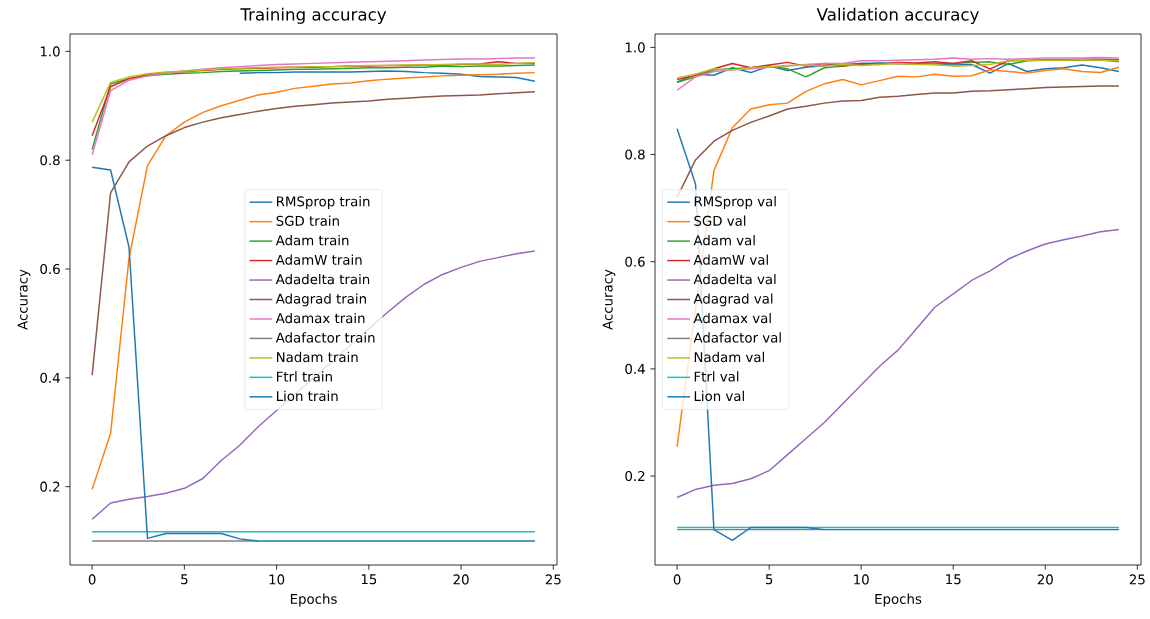  I want to click on chart-title: Training accuracy, so click(313, 15).